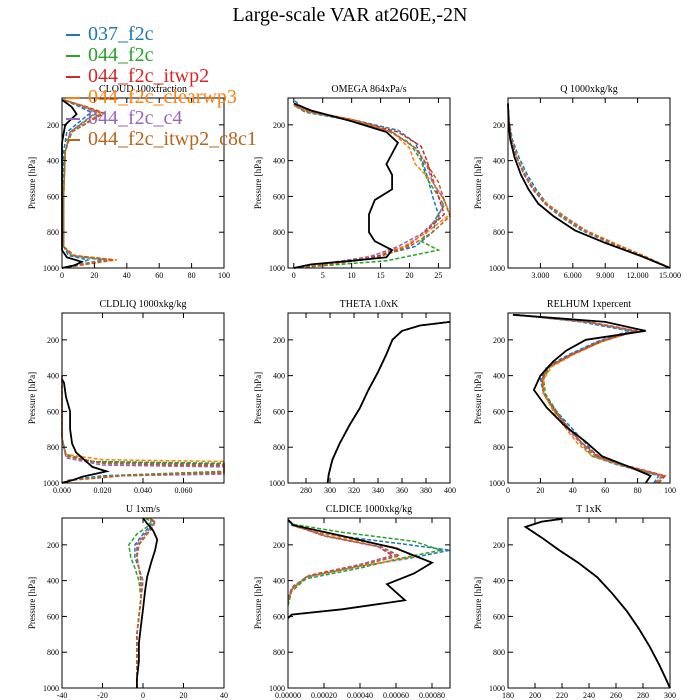  Describe the element at coordinates (62, 490) in the screenshot. I see `x-tick-label: 0.000` at that location.